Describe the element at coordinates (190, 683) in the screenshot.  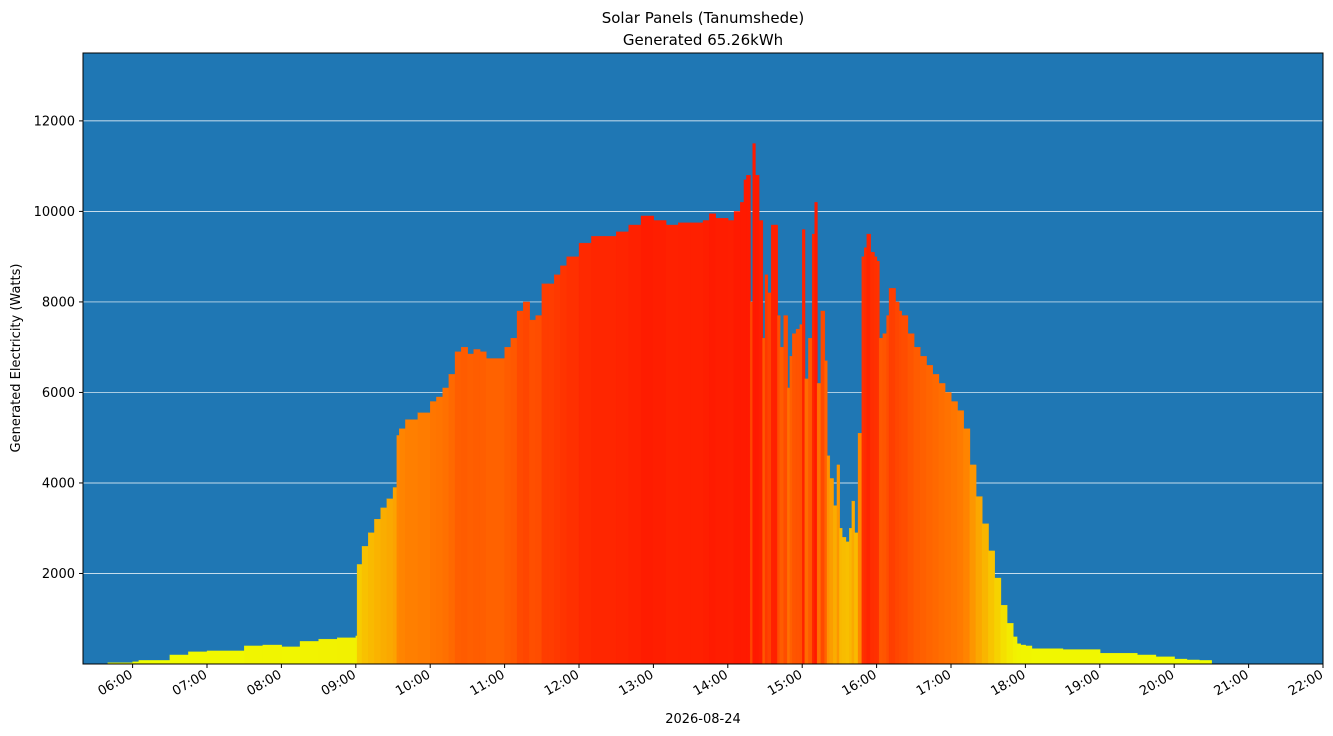
I see `x-tick-label: 07:00` at that location.